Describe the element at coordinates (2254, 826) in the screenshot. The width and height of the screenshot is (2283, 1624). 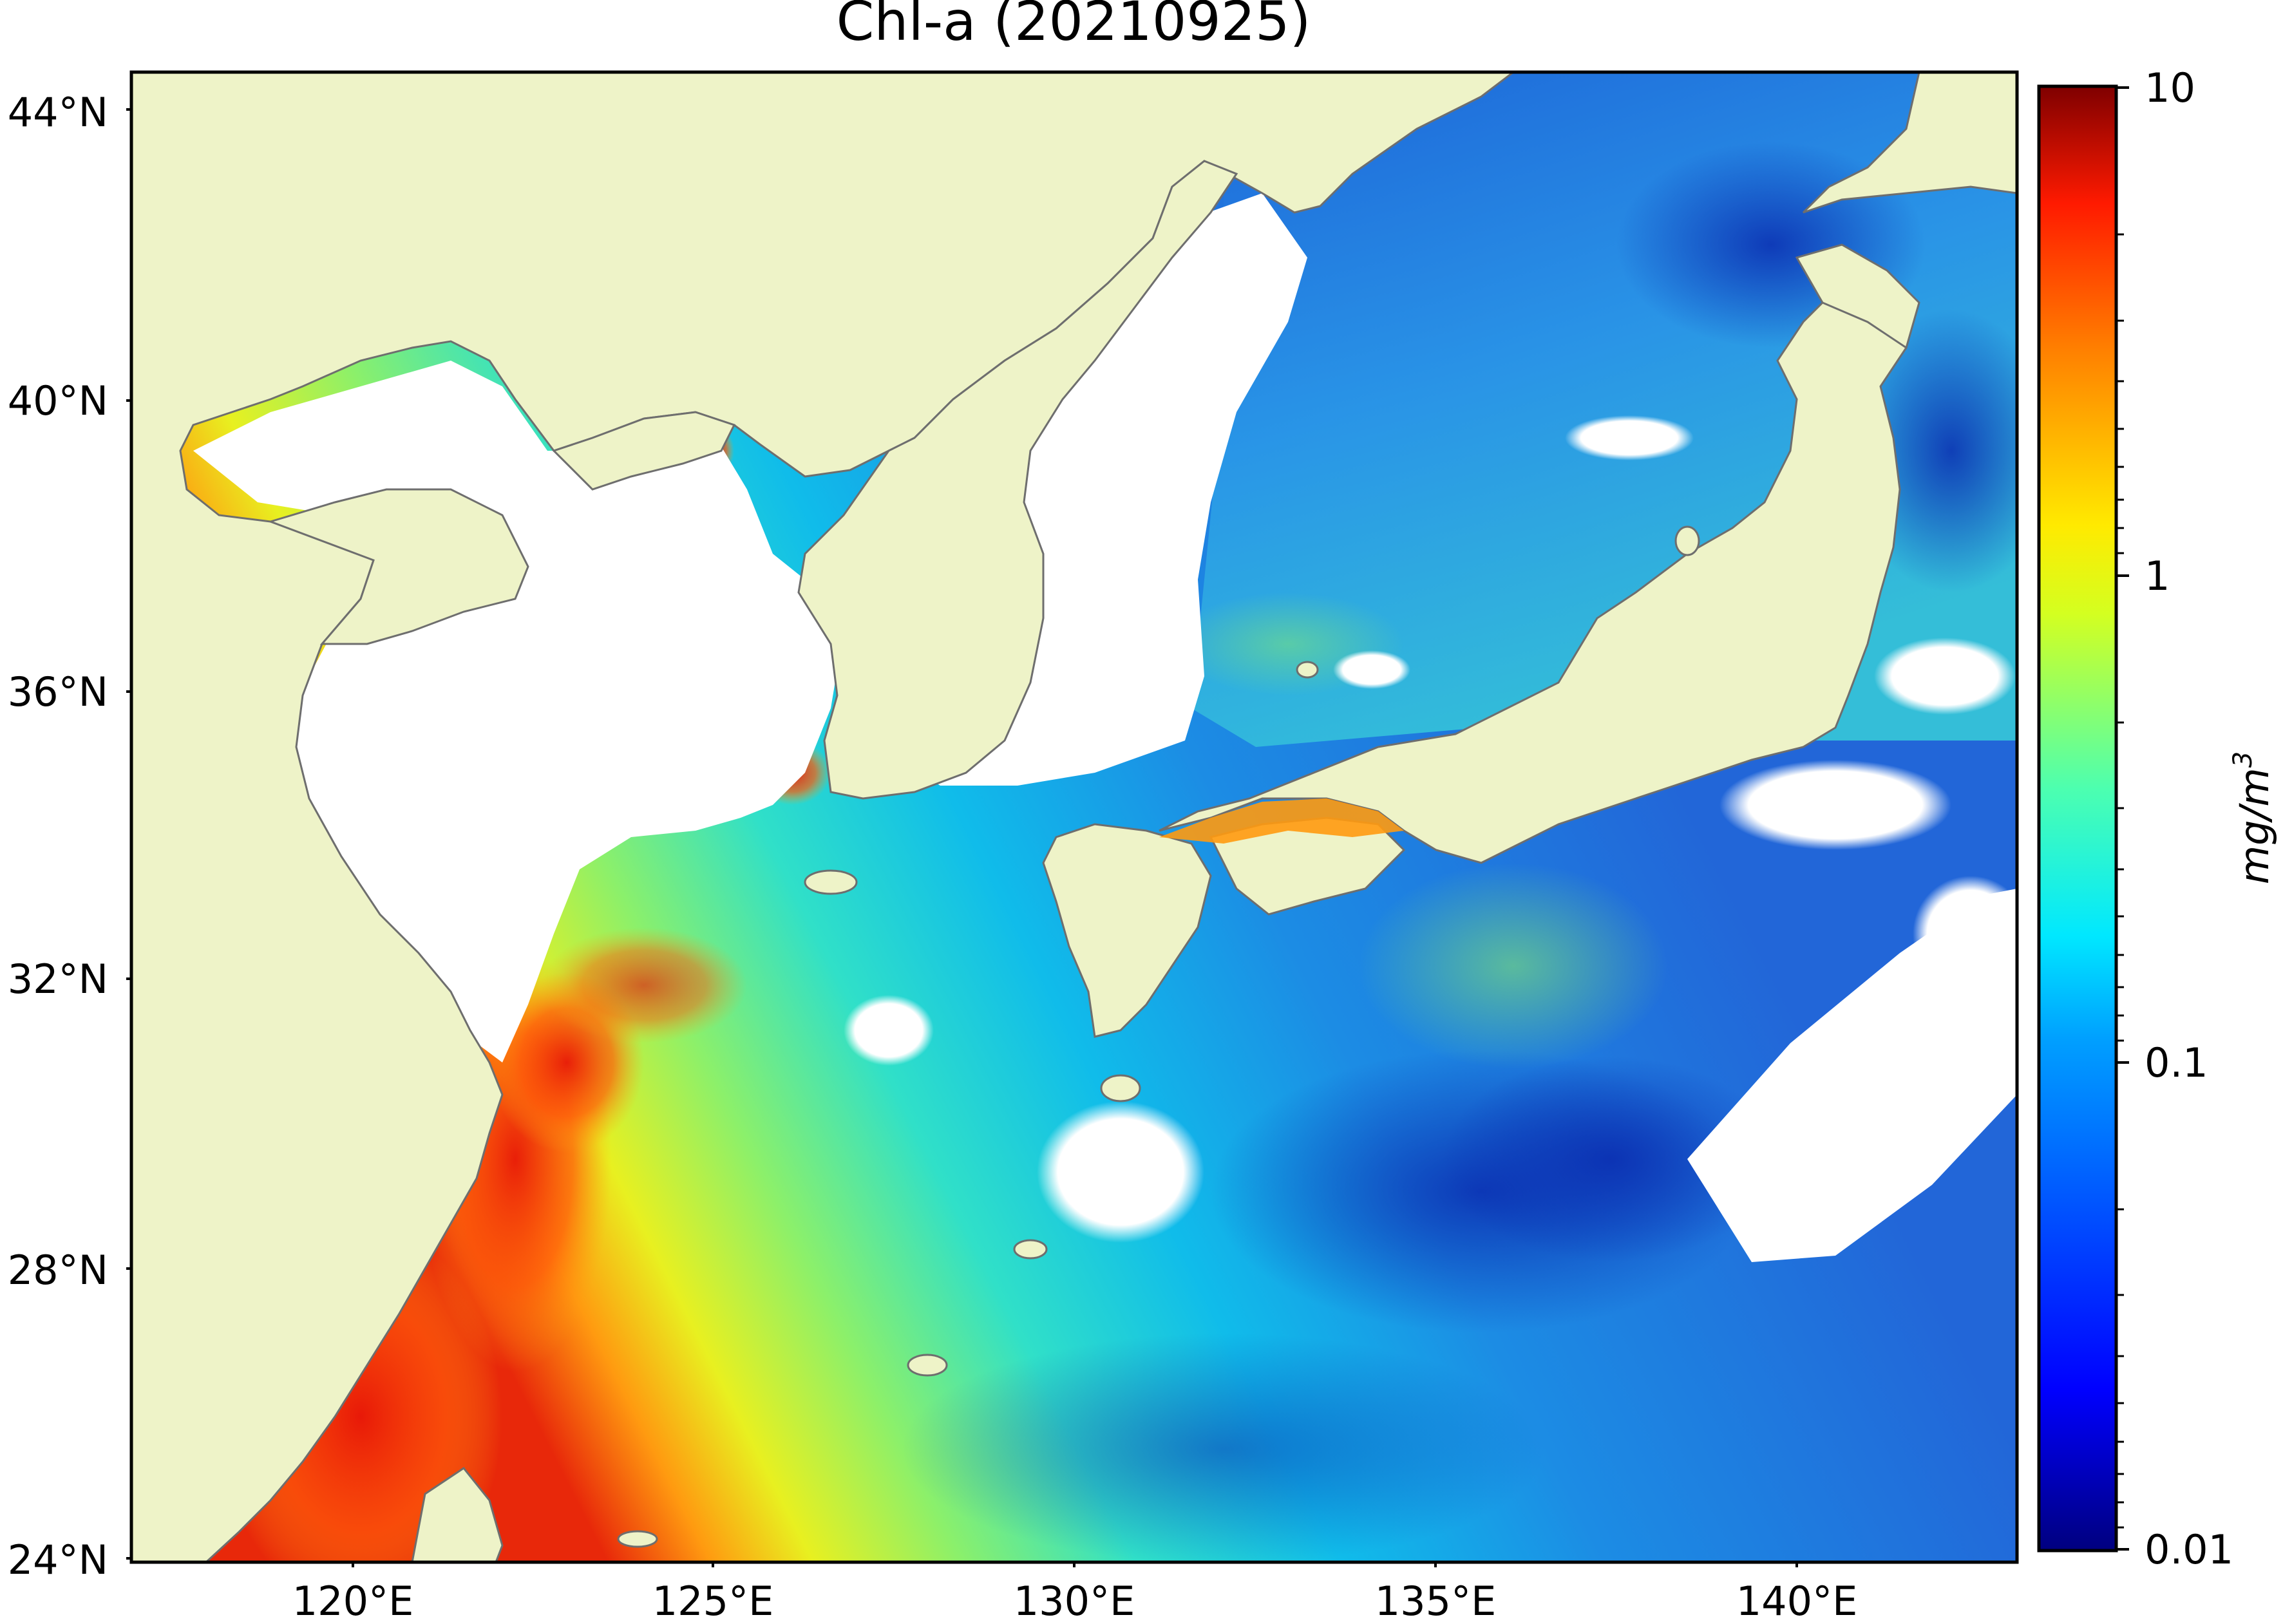
I see `colorbar-unit-text: mg/m` at that location.